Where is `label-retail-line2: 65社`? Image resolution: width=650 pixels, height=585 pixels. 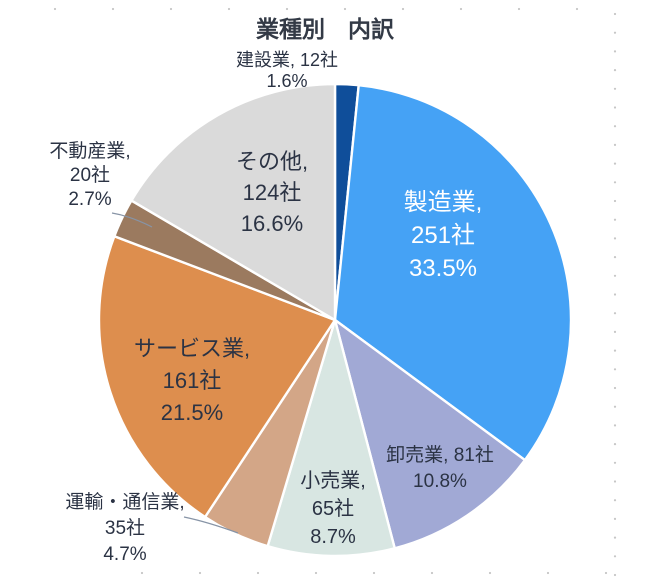 label-retail-line2: 65社 is located at coordinates (333, 509).